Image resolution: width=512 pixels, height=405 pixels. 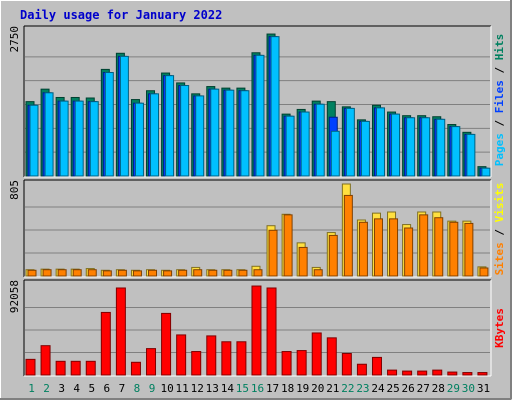 What do you see at coordinates (453, 388) in the screenshot?
I see `x-tick-label-29: 29` at bounding box center [453, 388].